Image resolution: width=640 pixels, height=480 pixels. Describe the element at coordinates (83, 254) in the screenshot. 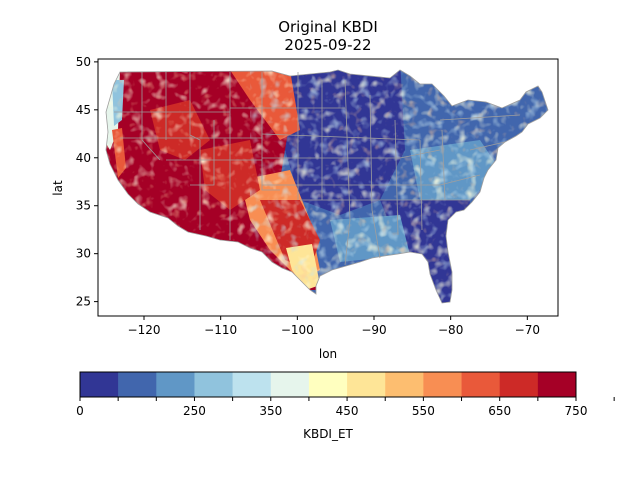

I see `y-tick-label: 30` at that location.